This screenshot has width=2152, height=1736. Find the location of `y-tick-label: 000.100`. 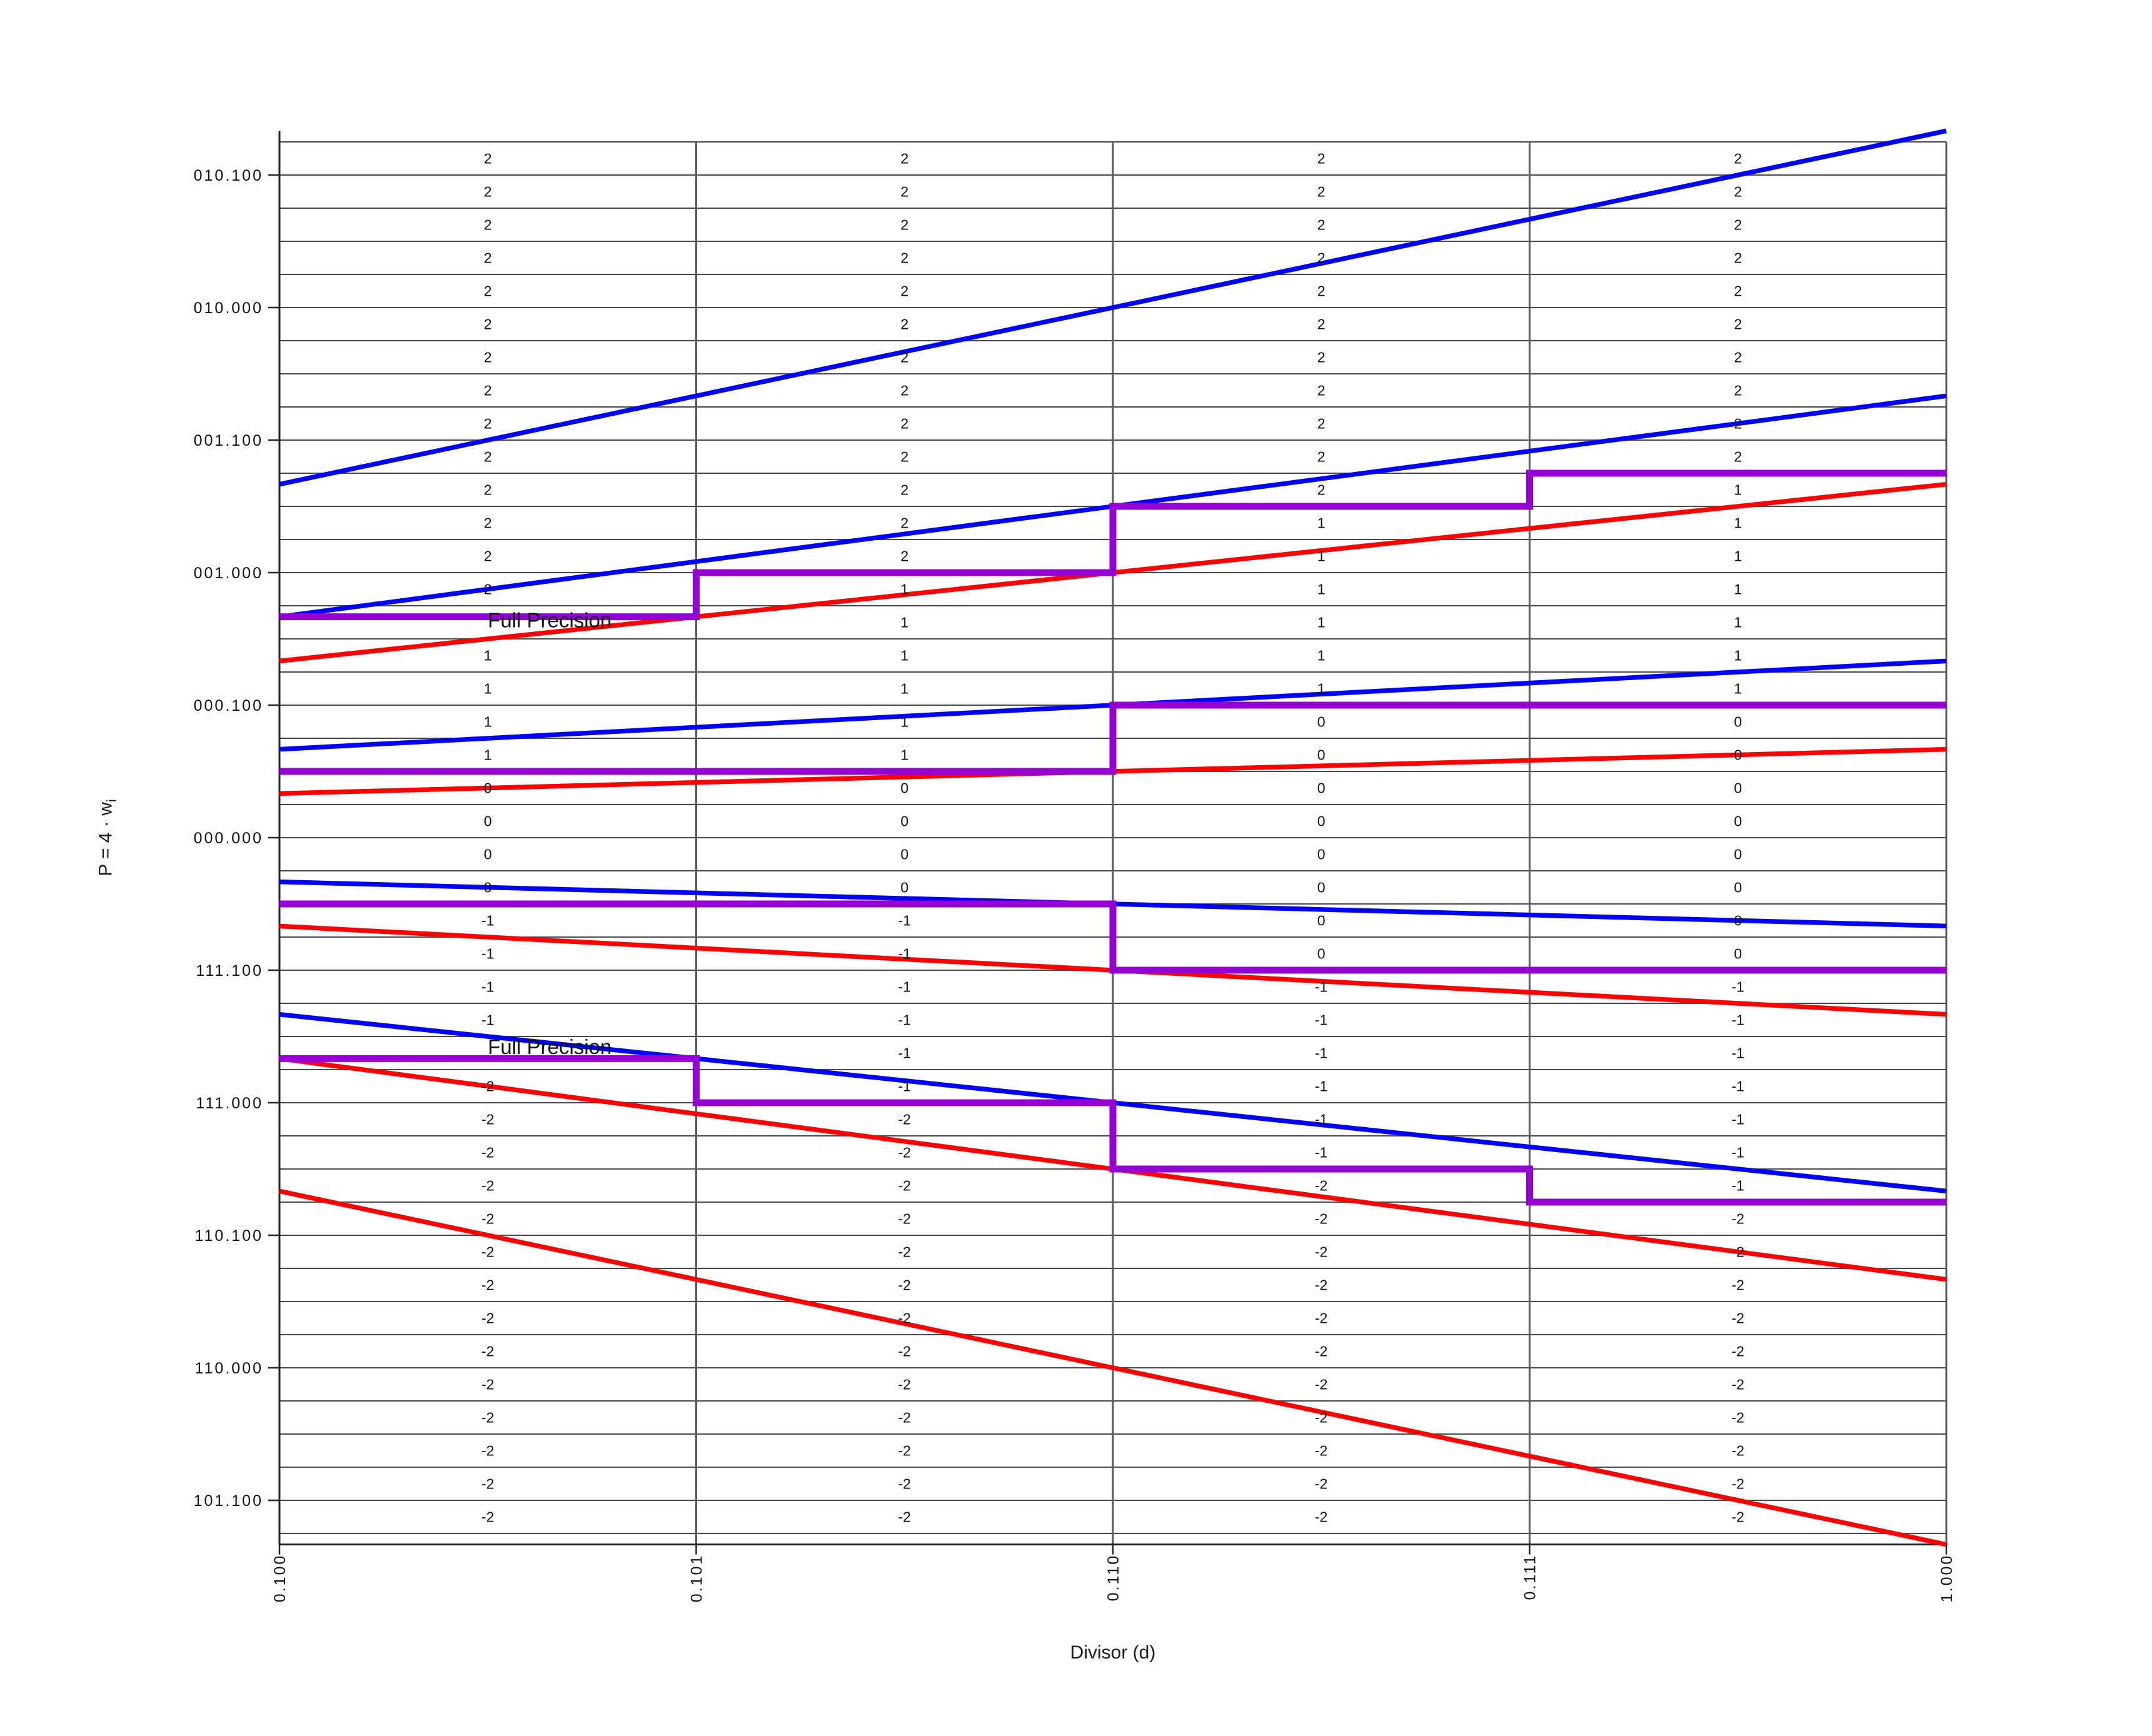

y-tick-label: 000.100 is located at coordinates (228, 706).